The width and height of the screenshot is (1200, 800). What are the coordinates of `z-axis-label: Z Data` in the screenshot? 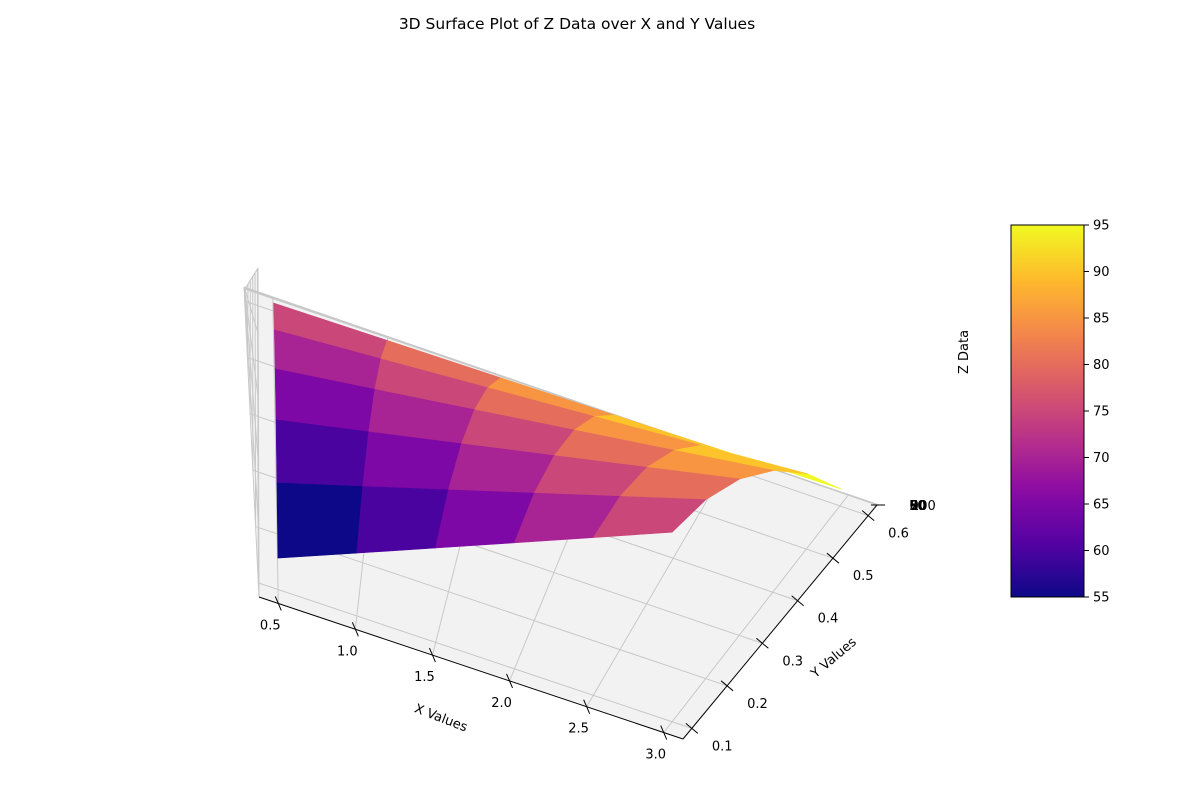 It's located at (964, 352).